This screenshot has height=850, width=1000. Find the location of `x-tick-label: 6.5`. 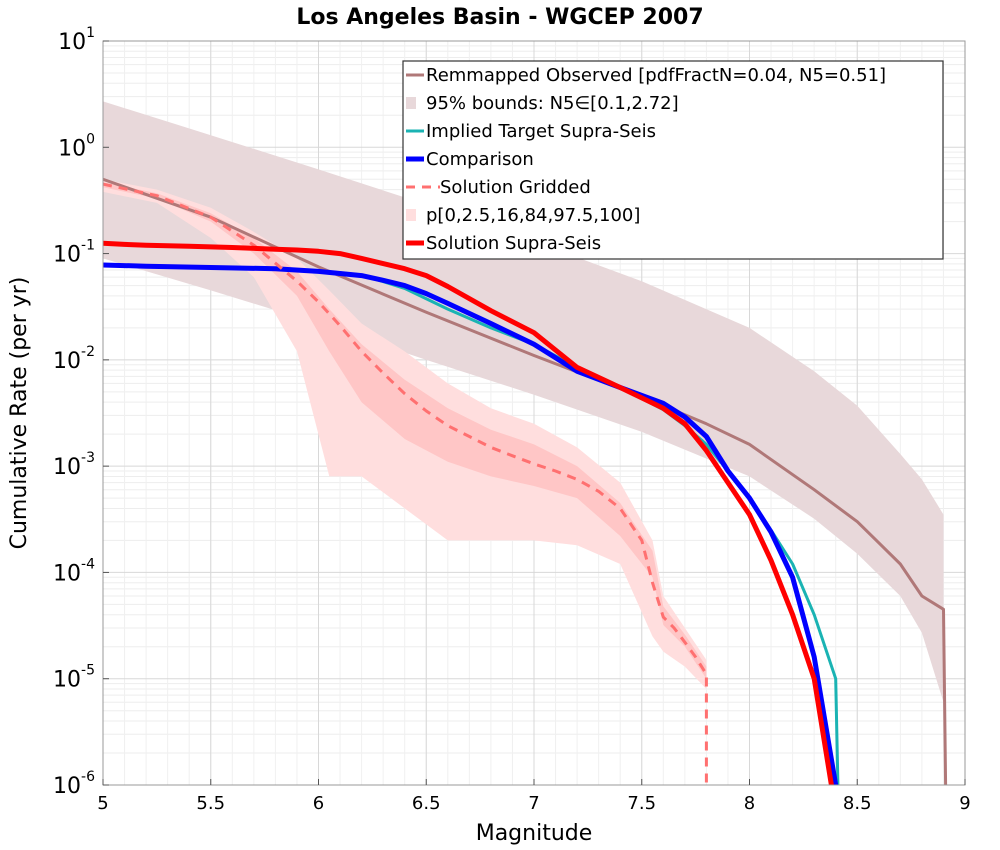

x-tick-label: 6.5 is located at coordinates (426, 803).